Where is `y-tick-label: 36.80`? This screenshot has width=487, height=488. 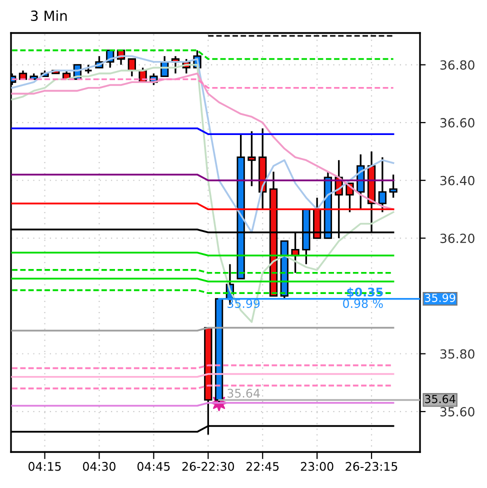 y-tick-label: 36.80 is located at coordinates (457, 65).